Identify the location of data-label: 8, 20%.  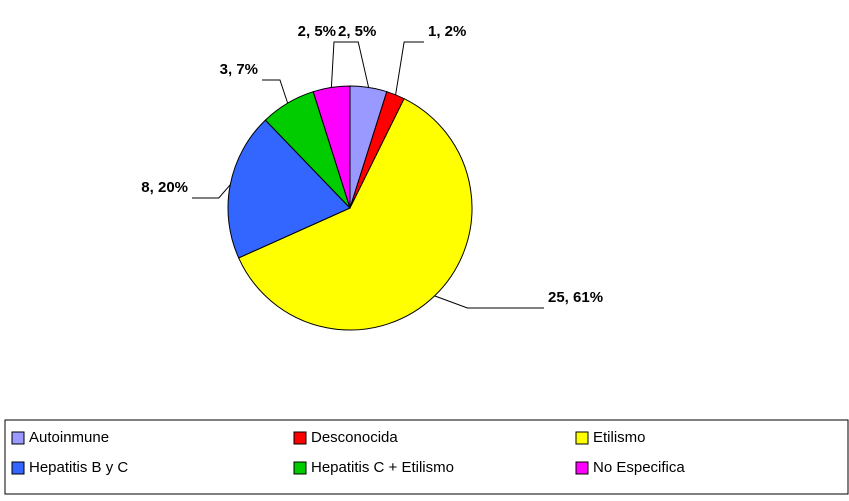
(164, 187).